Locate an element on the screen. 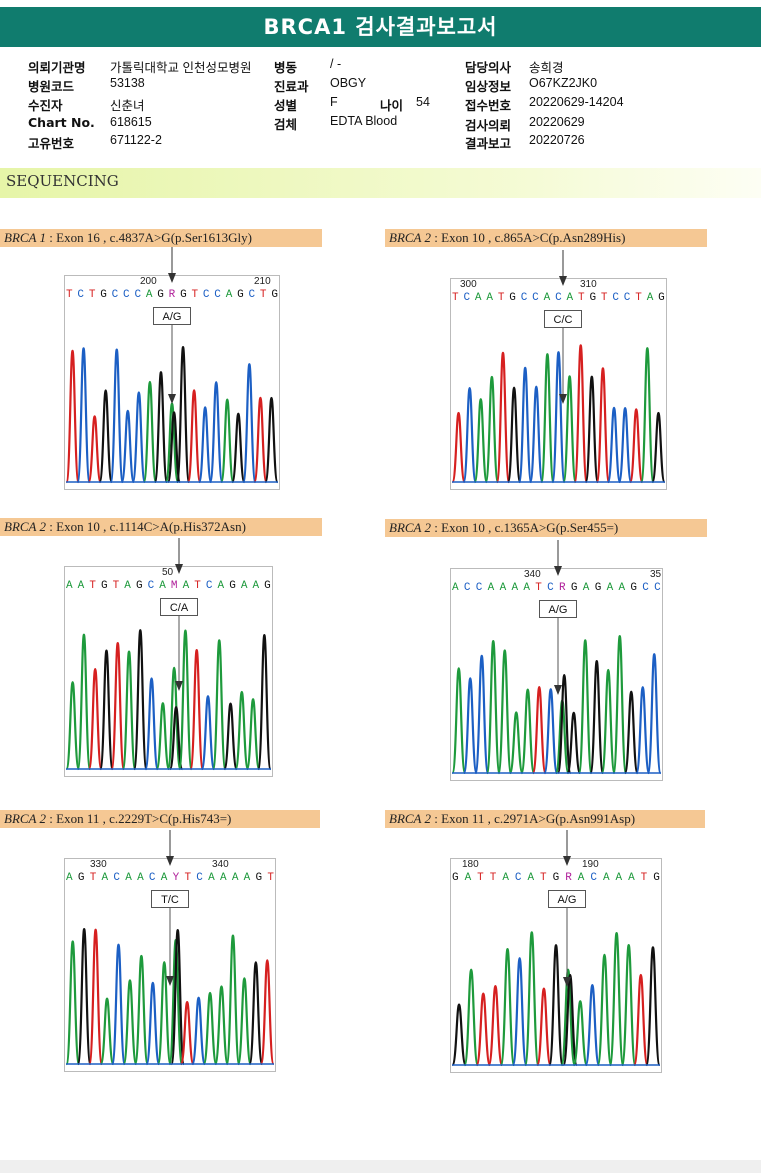  footer-strip is located at coordinates (380, 1166).